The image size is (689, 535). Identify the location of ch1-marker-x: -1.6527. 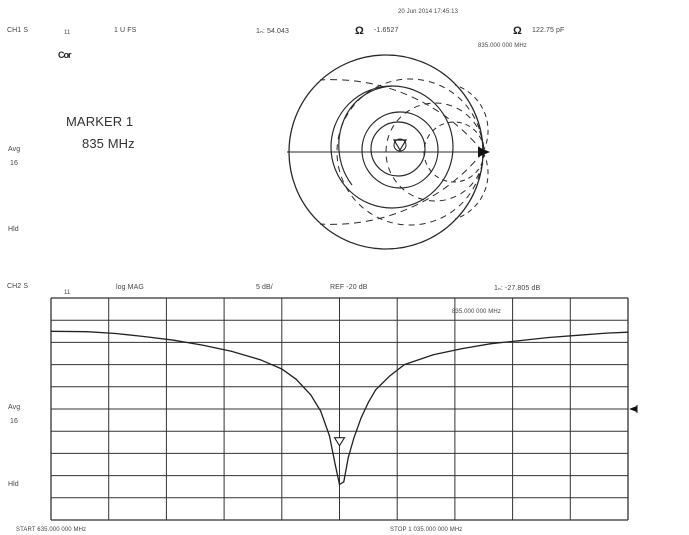
(386, 30).